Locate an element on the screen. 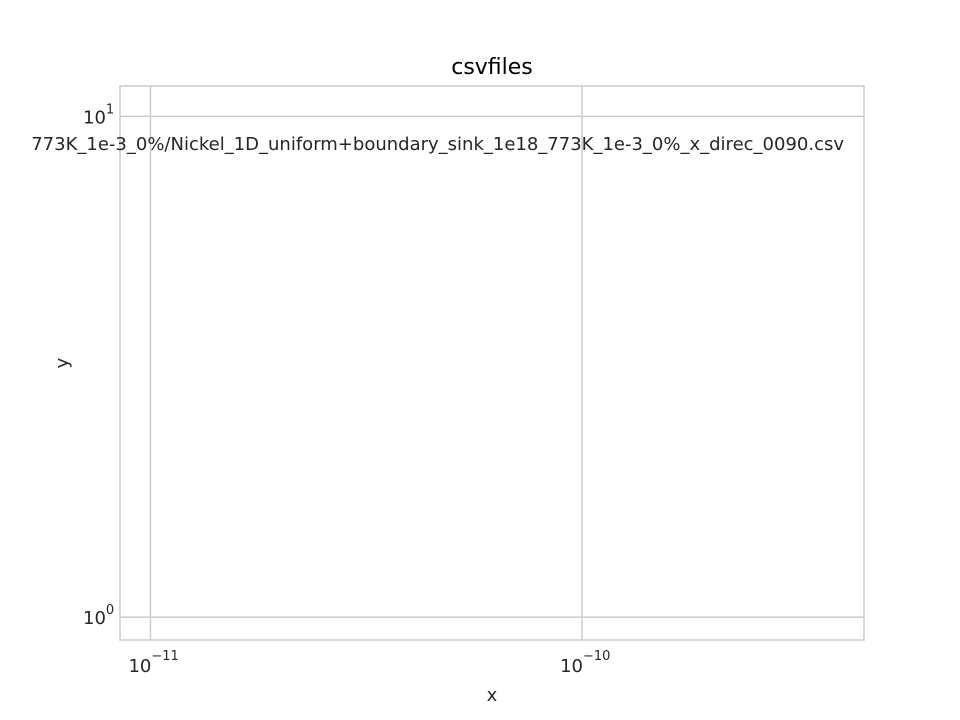 The height and width of the screenshot is (720, 960). x-tick-exponent-1: −10 is located at coordinates (596, 656).